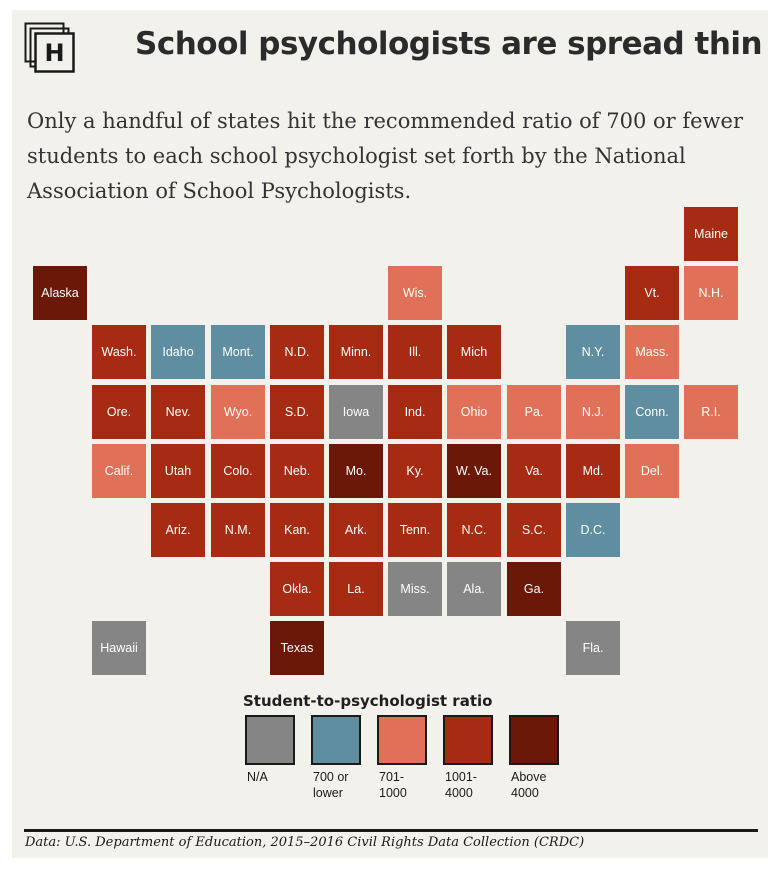  I want to click on state-tile-ind: Ind., so click(415, 412).